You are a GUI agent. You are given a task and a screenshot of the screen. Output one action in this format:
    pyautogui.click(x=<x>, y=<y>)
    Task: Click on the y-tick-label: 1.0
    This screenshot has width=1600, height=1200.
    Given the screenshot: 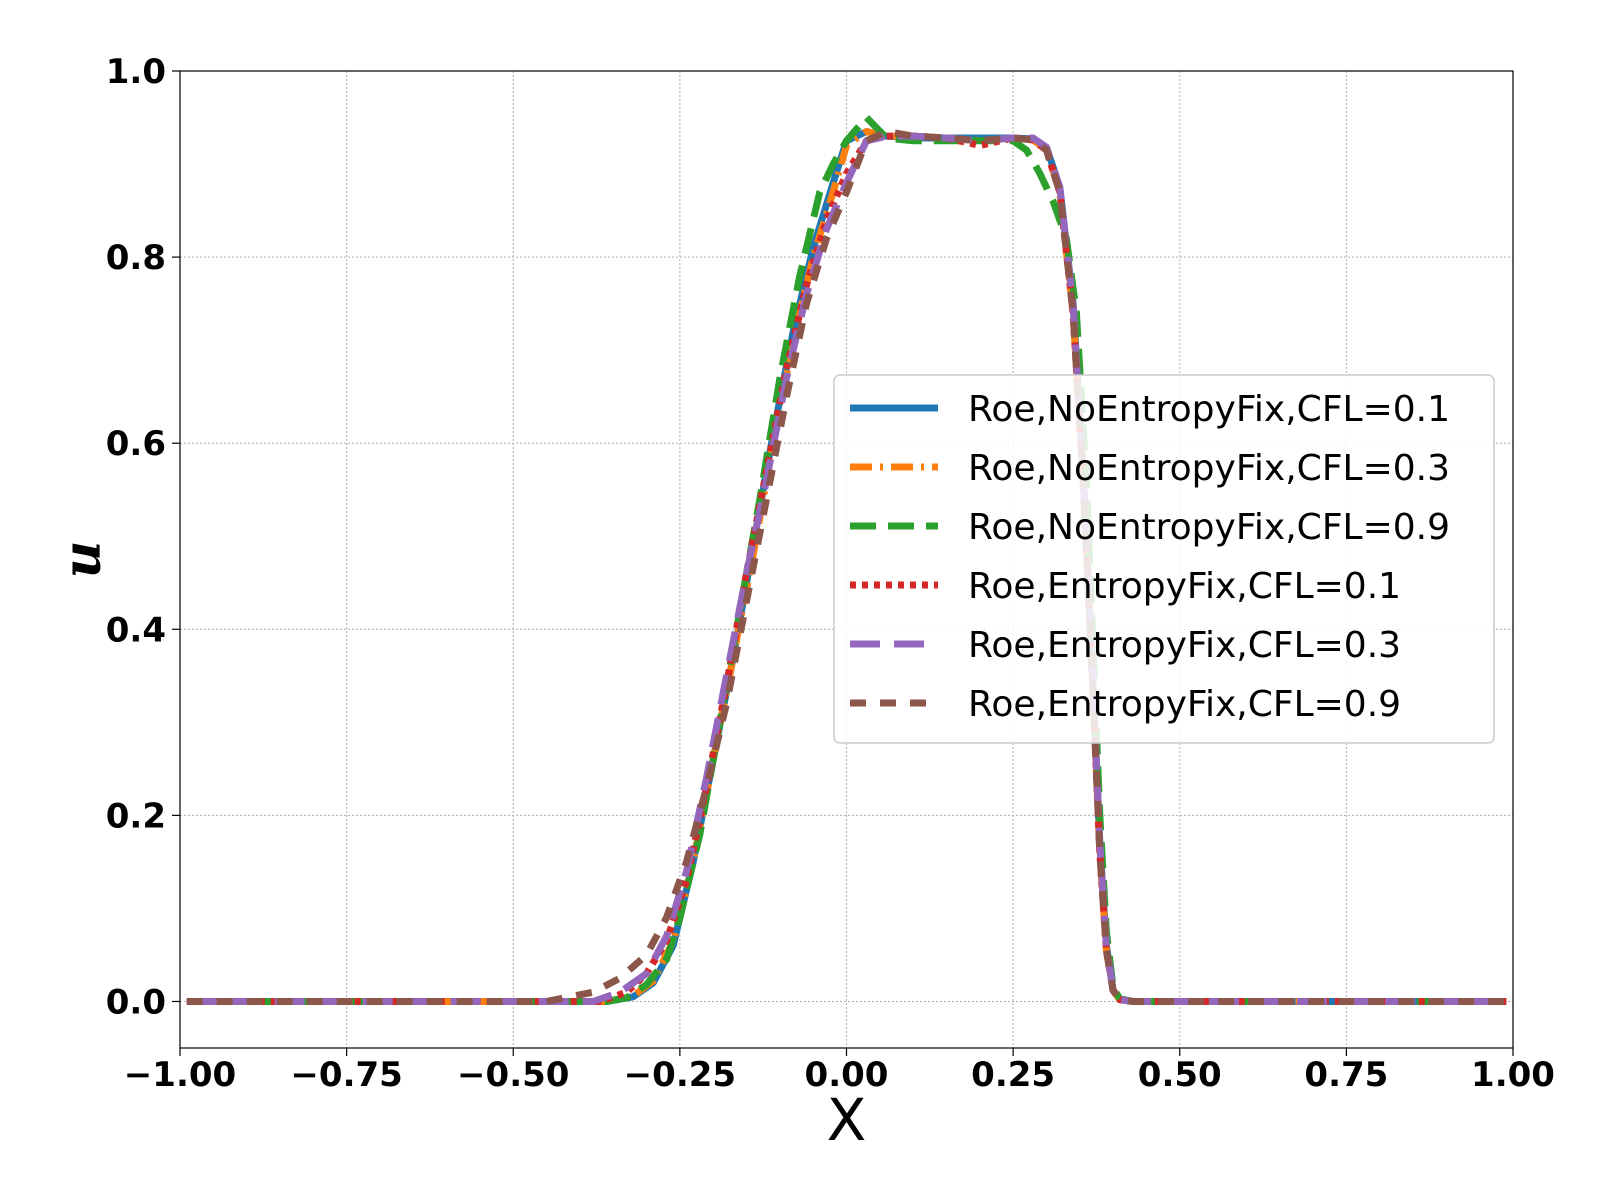 What is the action you would take?
    pyautogui.click(x=136, y=72)
    